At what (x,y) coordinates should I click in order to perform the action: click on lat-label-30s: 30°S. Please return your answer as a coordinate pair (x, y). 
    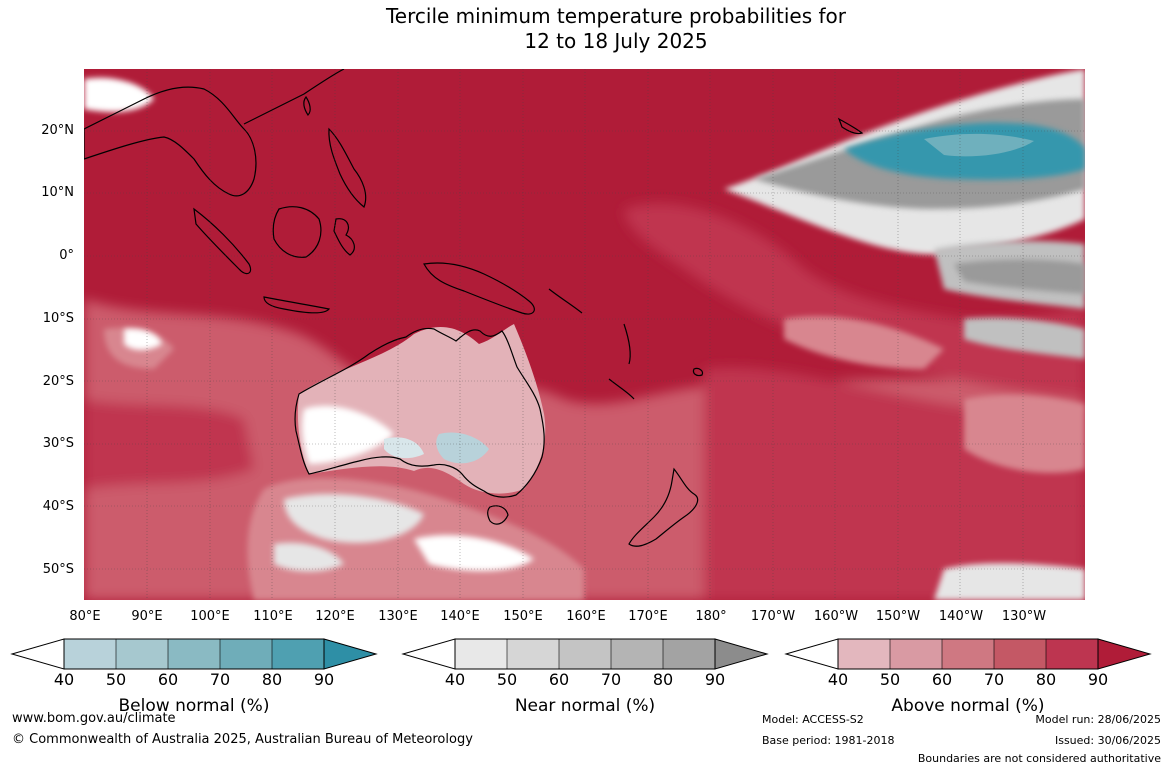
    Looking at the image, I should click on (58, 443).